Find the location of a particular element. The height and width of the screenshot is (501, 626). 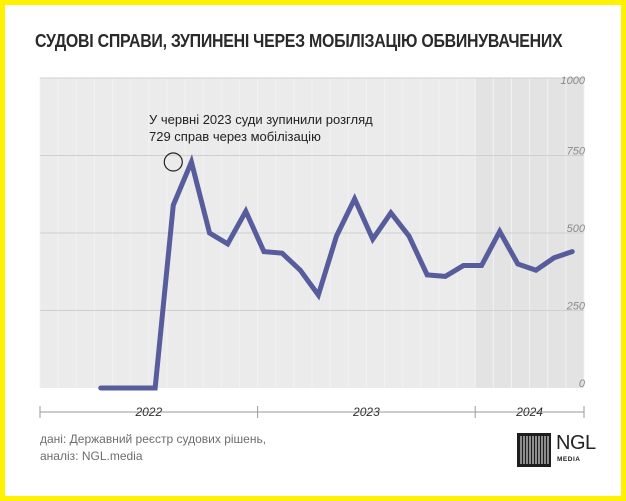

ngl-logo-icon is located at coordinates (534, 450).